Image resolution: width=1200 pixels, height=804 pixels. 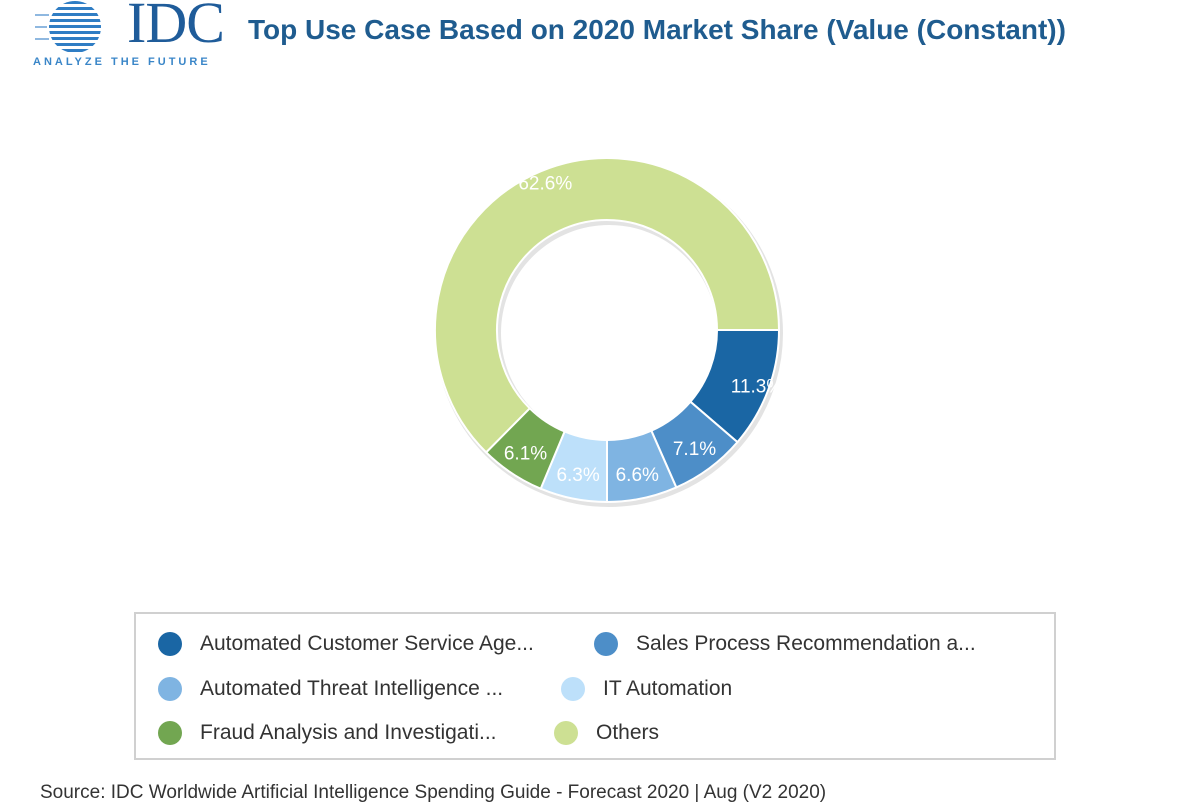 What do you see at coordinates (577, 475) in the screenshot?
I see `slice-data-label: 6.3%` at bounding box center [577, 475].